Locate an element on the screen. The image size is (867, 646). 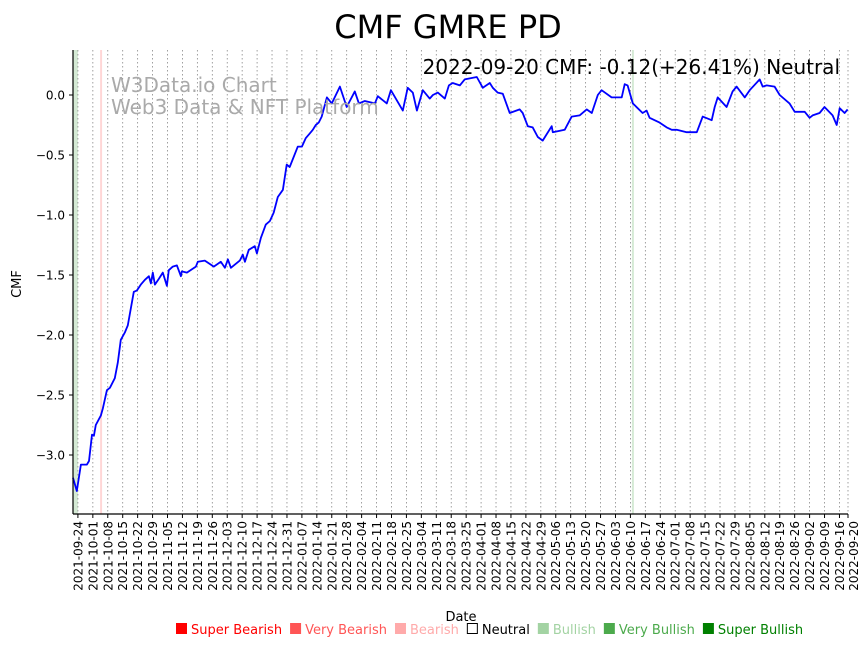
legend-item-very-bearish: Very Bearish is located at coordinates (338, 630).